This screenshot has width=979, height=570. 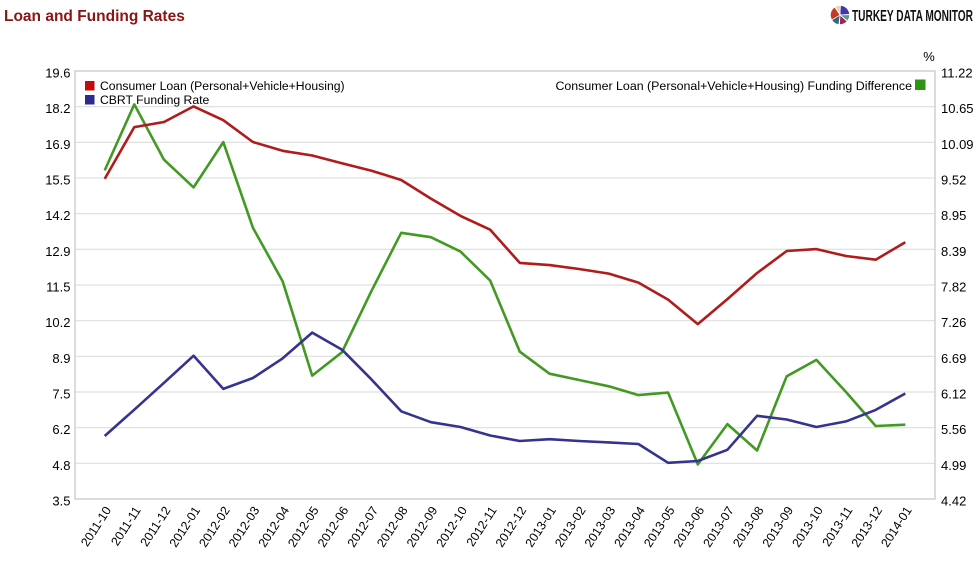 What do you see at coordinates (61, 465) in the screenshot?
I see `svg-text: 4.8` at bounding box center [61, 465].